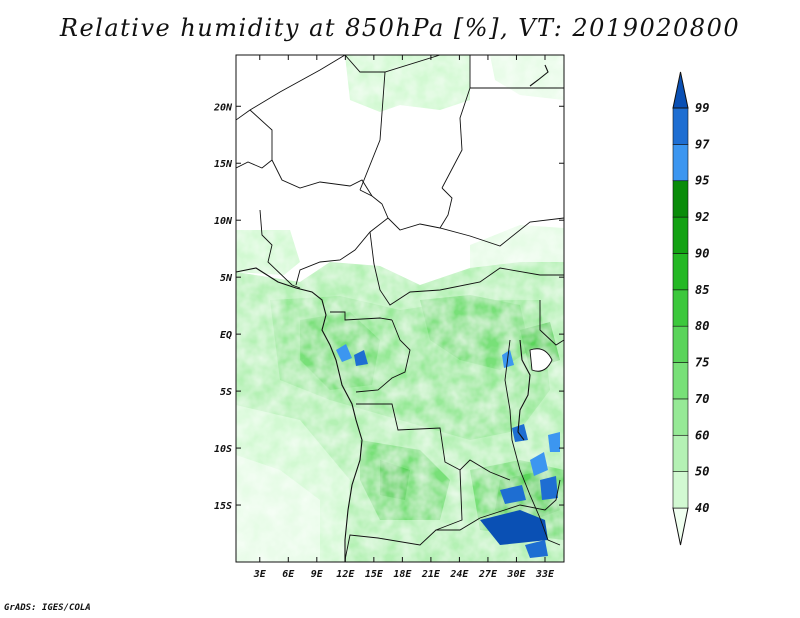 Image resolution: width=800 pixels, height=618 pixels. I want to click on lat-tick-label: 10N, so click(223, 221).